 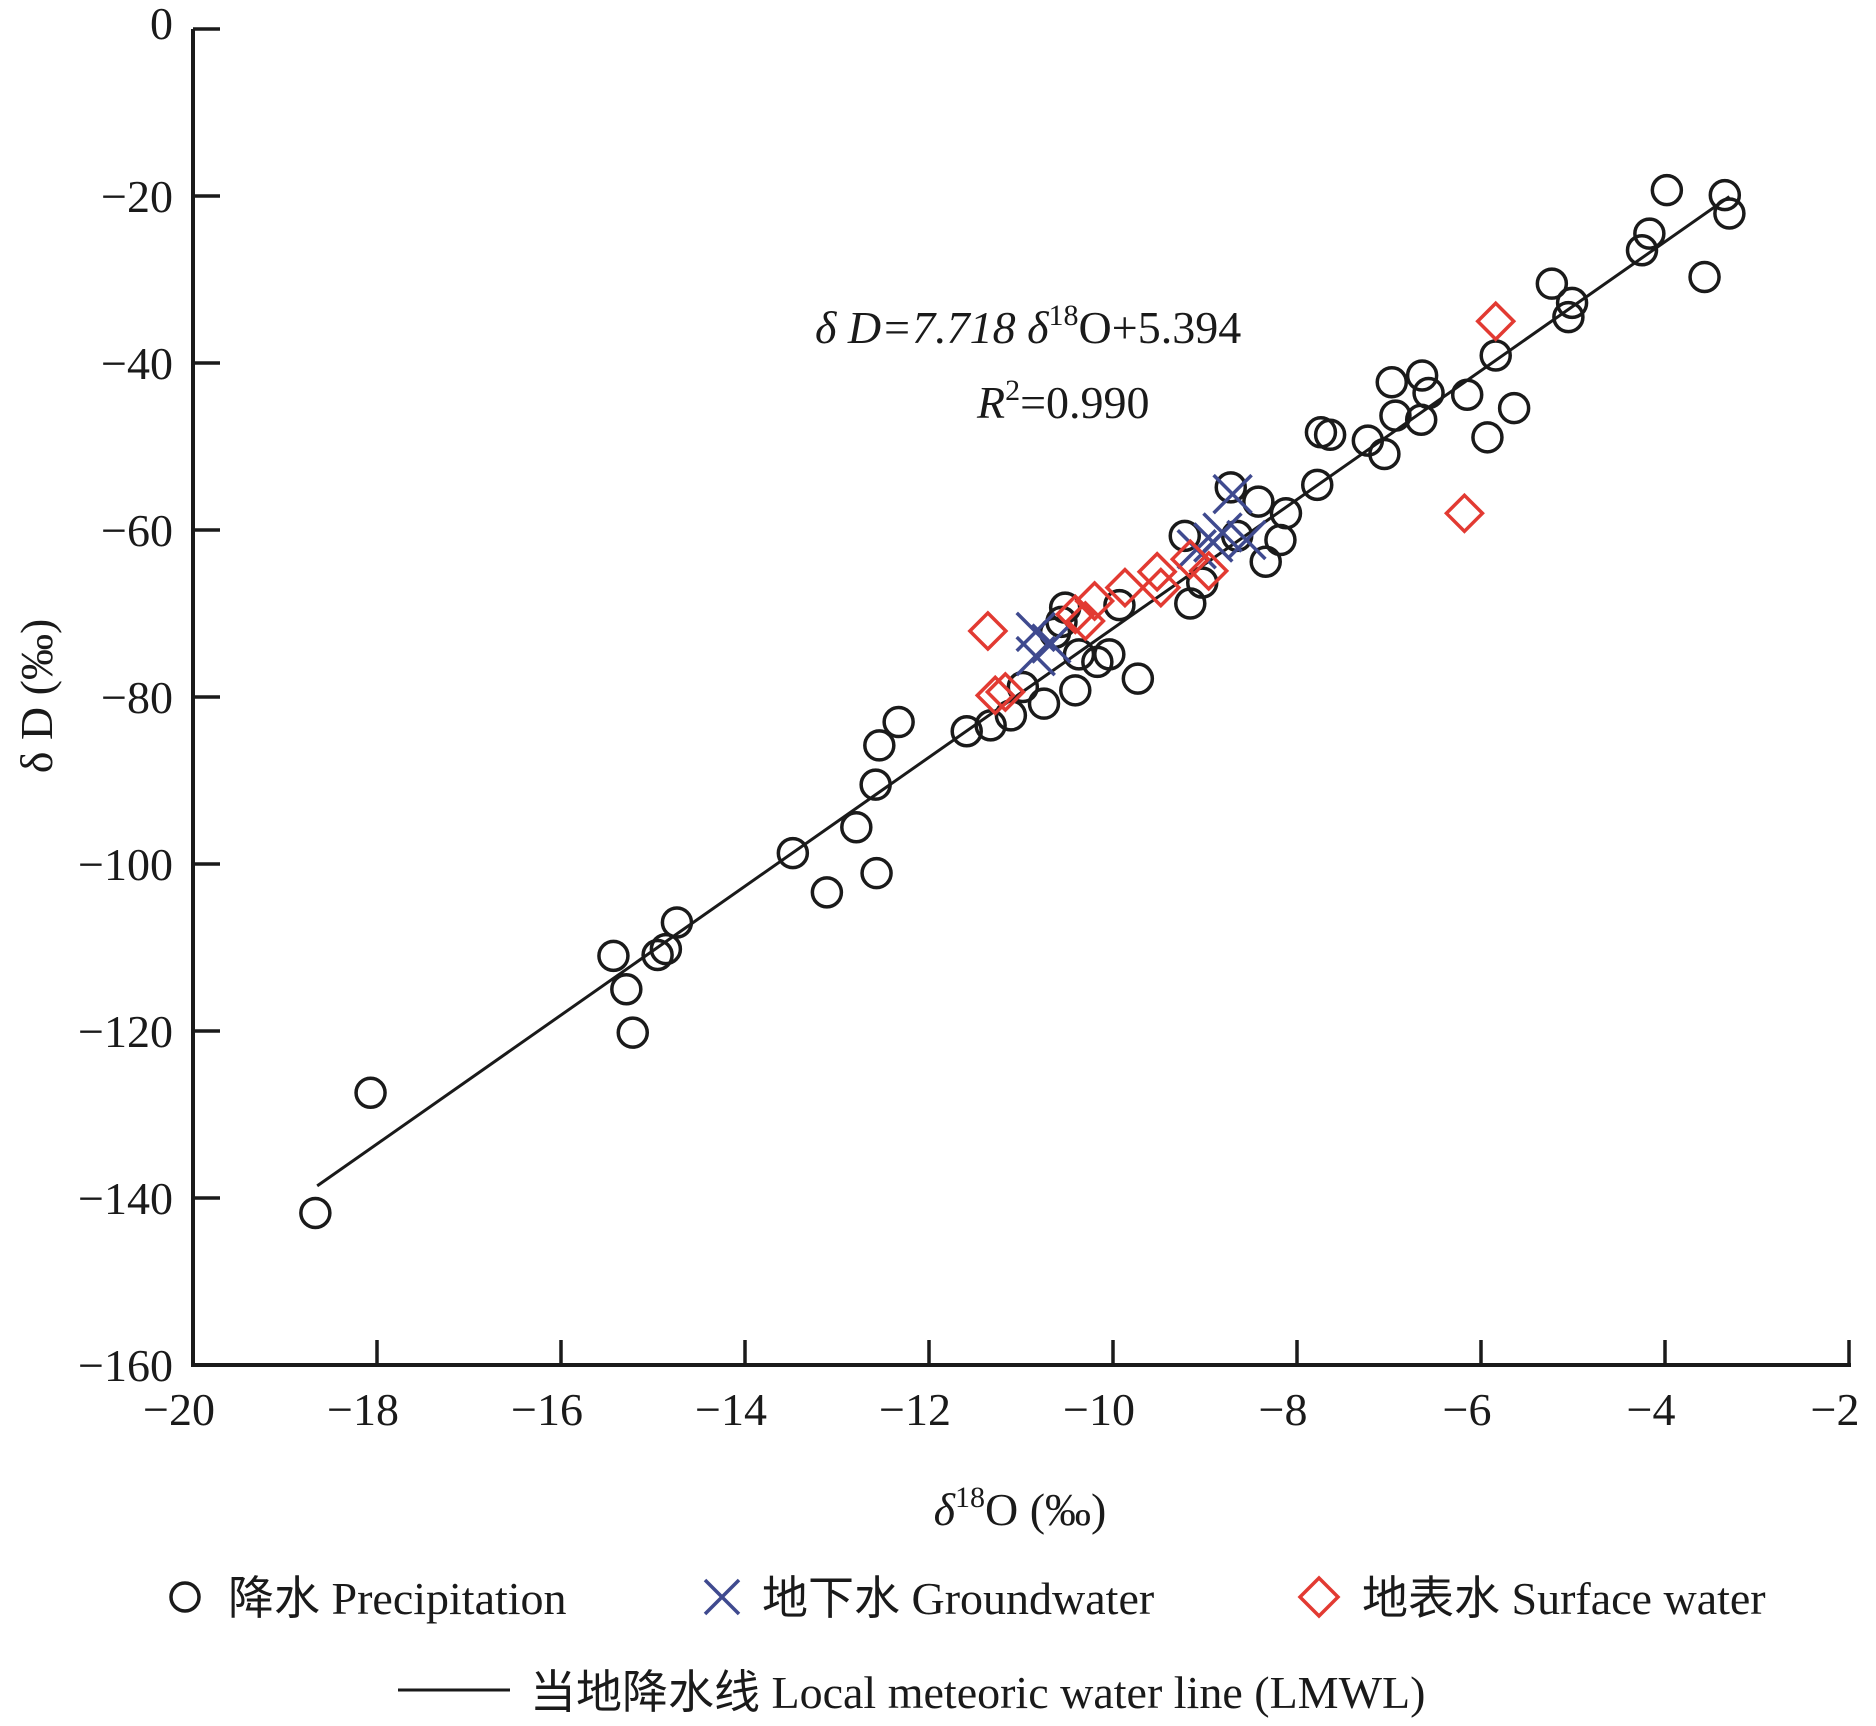 What do you see at coordinates (1028, 326) in the screenshot?
I see `equation-annotation: δ D=7.718 δ18O+5.394` at bounding box center [1028, 326].